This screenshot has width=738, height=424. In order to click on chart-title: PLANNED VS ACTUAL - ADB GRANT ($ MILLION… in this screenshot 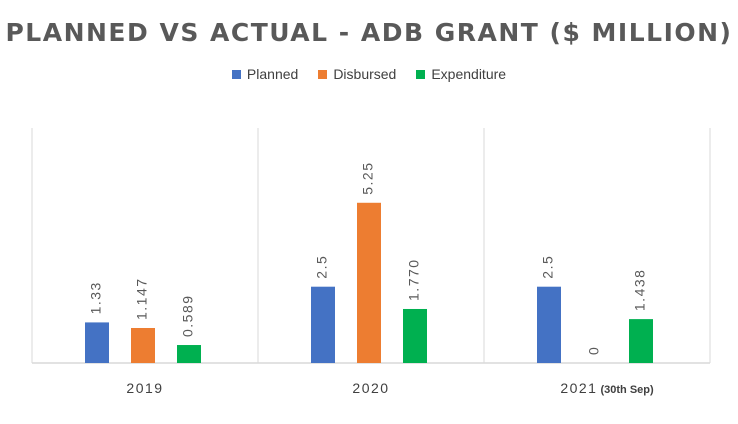, I will do `click(369, 32)`.